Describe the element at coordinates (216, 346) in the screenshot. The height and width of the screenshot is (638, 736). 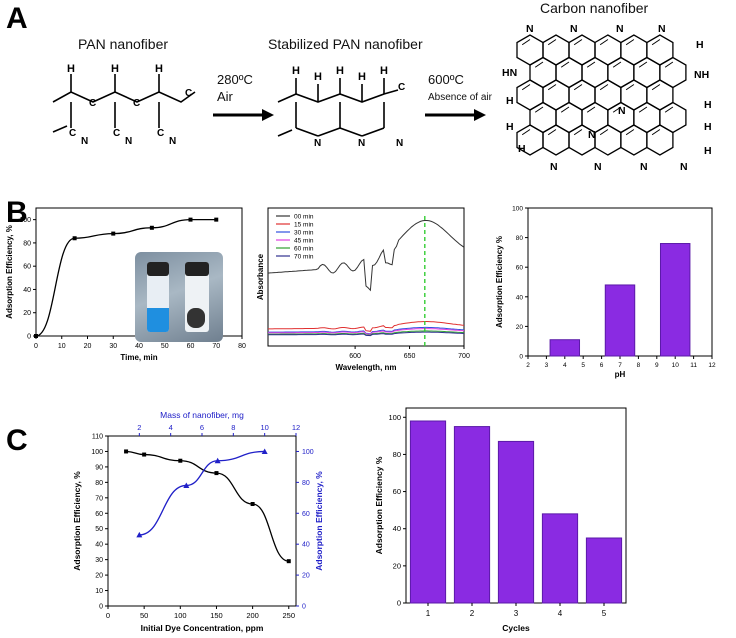
I see `b1-x-tick-label: 70` at that location.